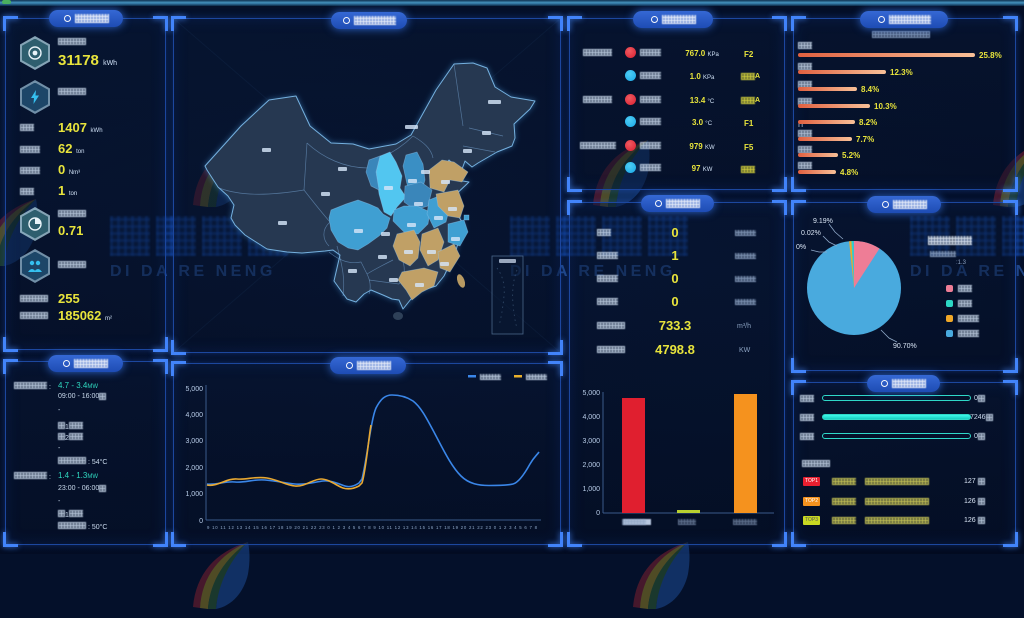  I want to click on svg-text: 90.70%, so click(905, 346).